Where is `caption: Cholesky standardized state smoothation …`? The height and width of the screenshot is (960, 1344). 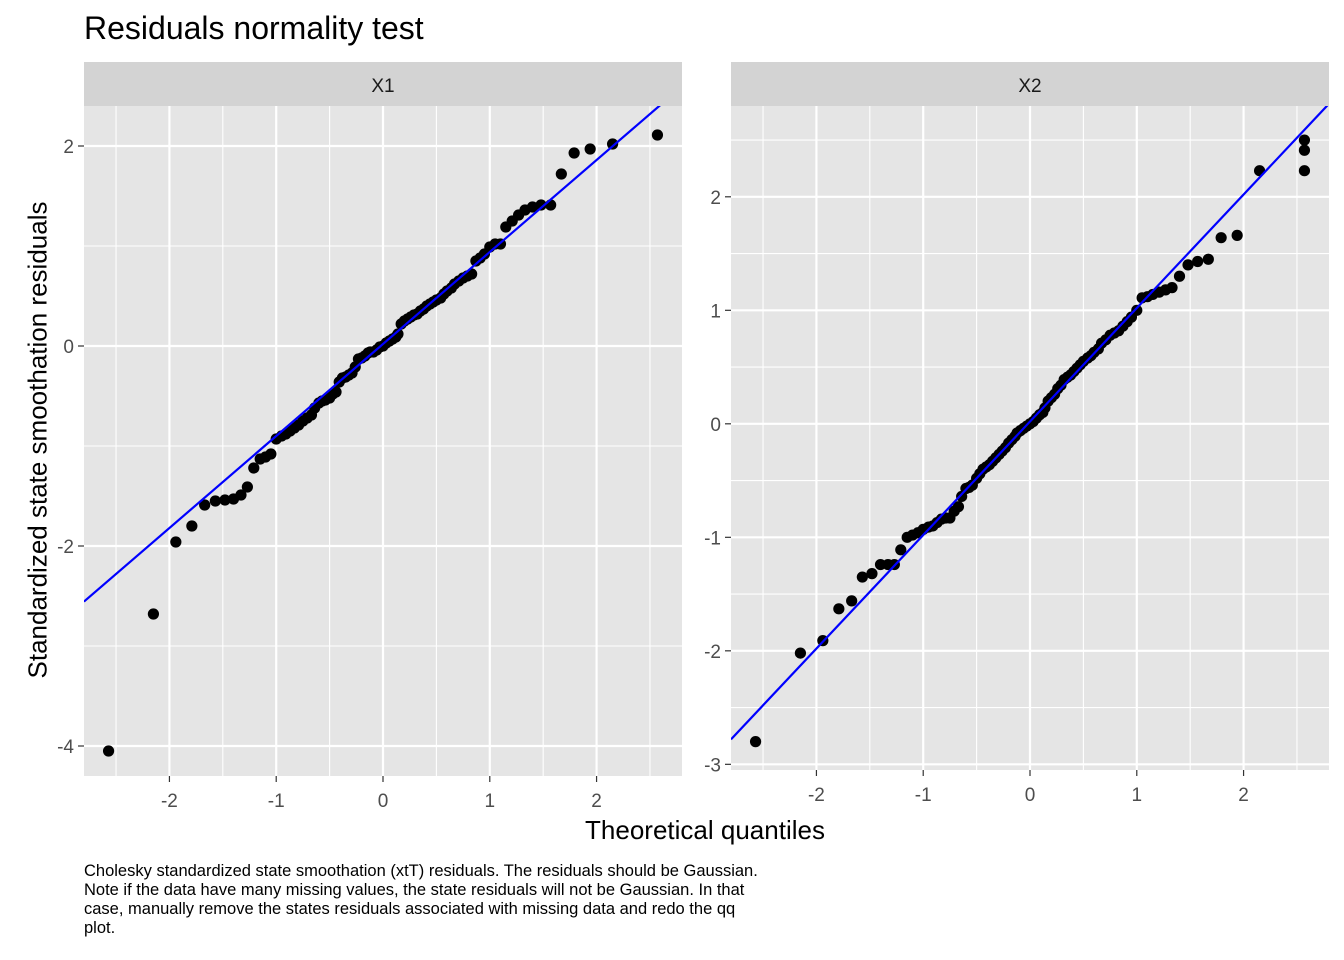 caption: Cholesky standardized state smoothation … is located at coordinates (504, 900).